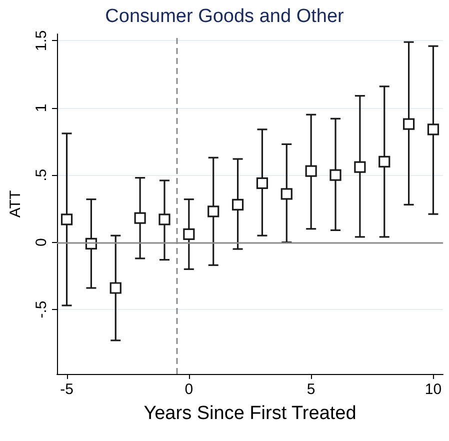  I want to click on y-tick-label: 1.5, so click(41, 41).